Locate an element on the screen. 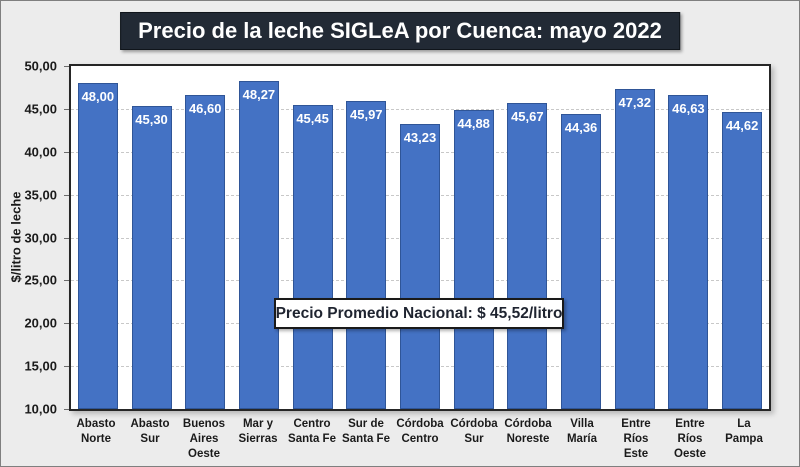 This screenshot has height=467, width=800. x-tick-label: Córdoba Centro is located at coordinates (420, 431).